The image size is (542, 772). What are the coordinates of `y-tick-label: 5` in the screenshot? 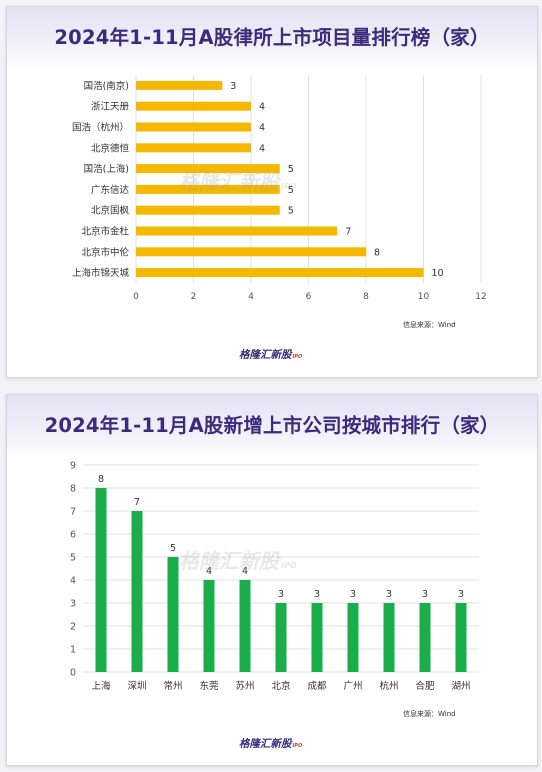 It's located at (73, 558).